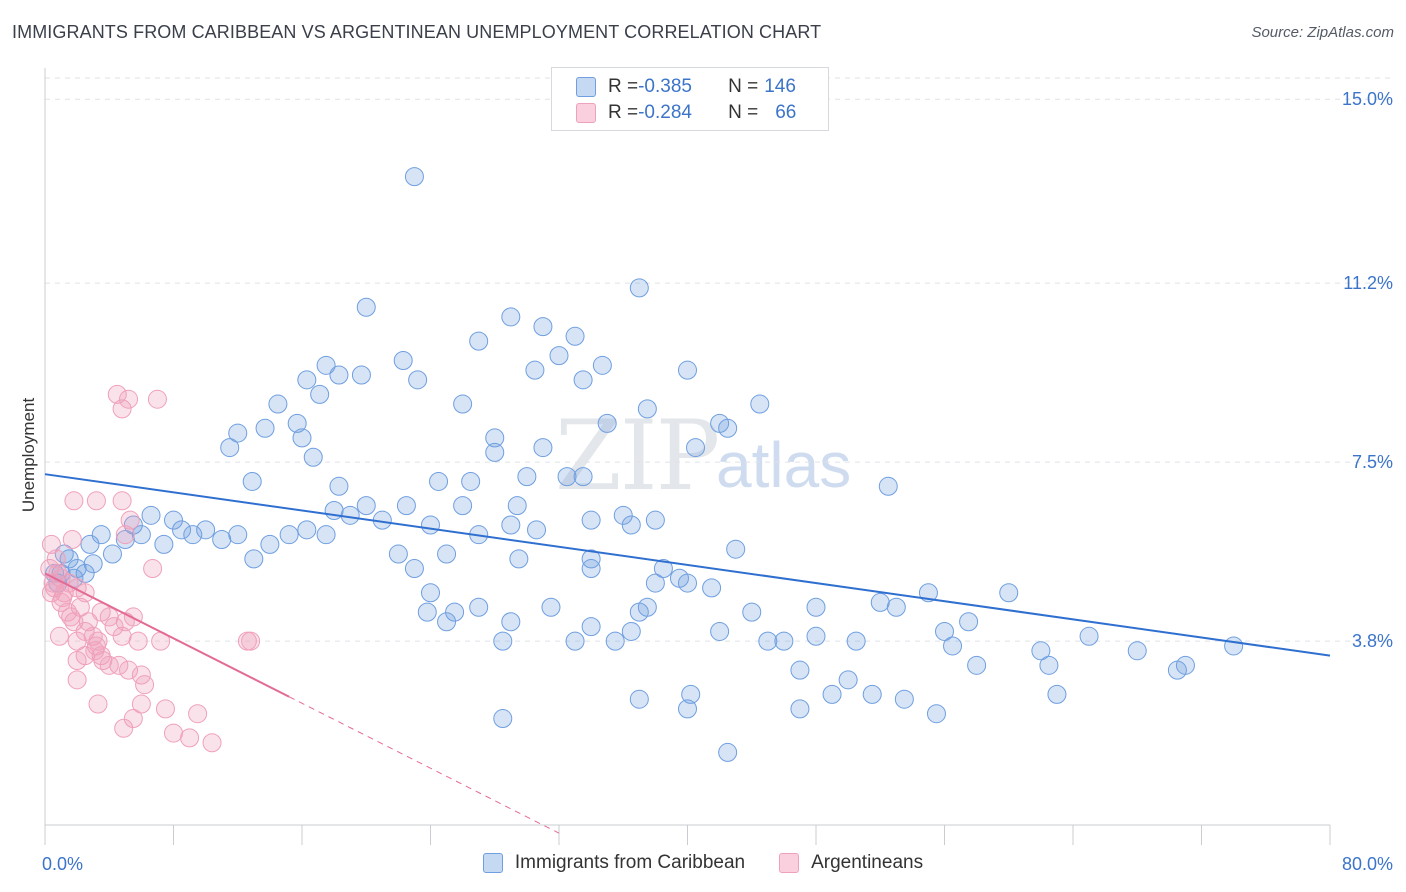 The image size is (1406, 892). What do you see at coordinates (62, 864) in the screenshot?
I see `x-tick-label: 0.0%` at bounding box center [62, 864].